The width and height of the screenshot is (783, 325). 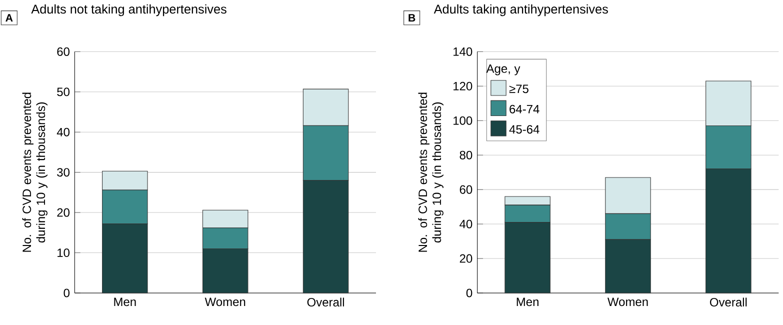 I want to click on y-tick-label: 120, so click(x=463, y=86).